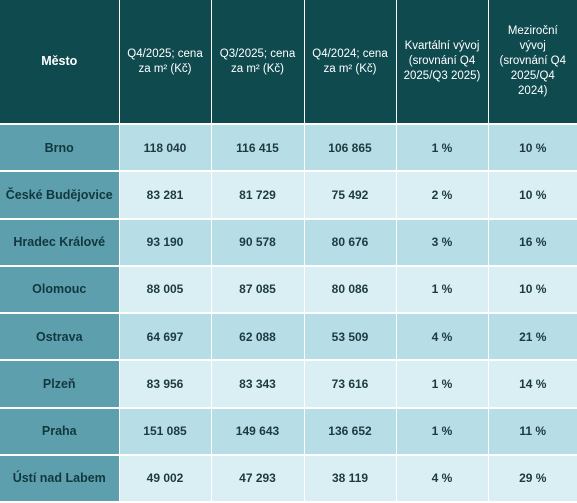  What do you see at coordinates (165, 337) in the screenshot?
I see `q4-2025-cell: 64 697` at bounding box center [165, 337].